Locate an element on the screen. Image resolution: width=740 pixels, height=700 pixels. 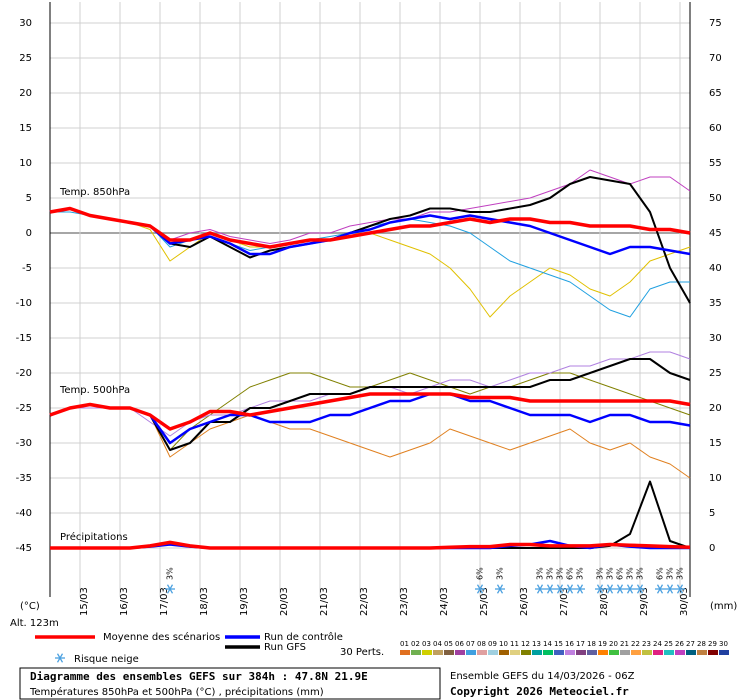
member-label: 22 is located at coordinates (635, 644).